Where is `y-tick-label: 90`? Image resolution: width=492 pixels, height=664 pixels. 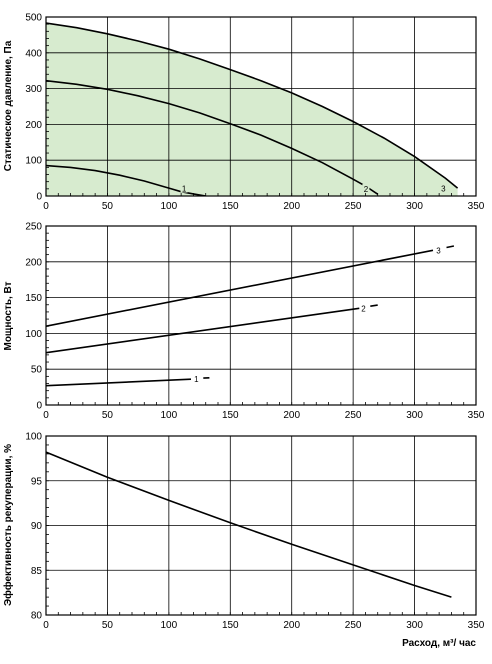
y-tick-label: 90 is located at coordinates (37, 526).